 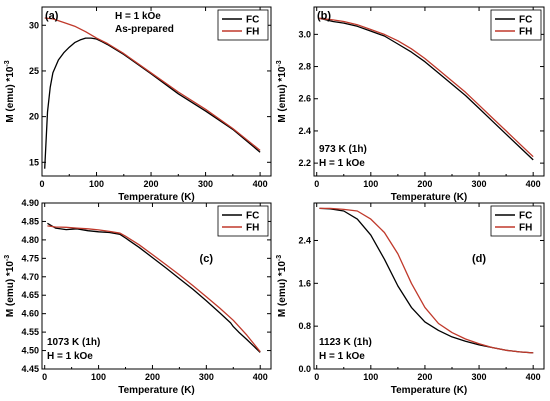 What do you see at coordinates (30, 351) in the screenshot?
I see `y-tick-label: 4.50` at bounding box center [30, 351].